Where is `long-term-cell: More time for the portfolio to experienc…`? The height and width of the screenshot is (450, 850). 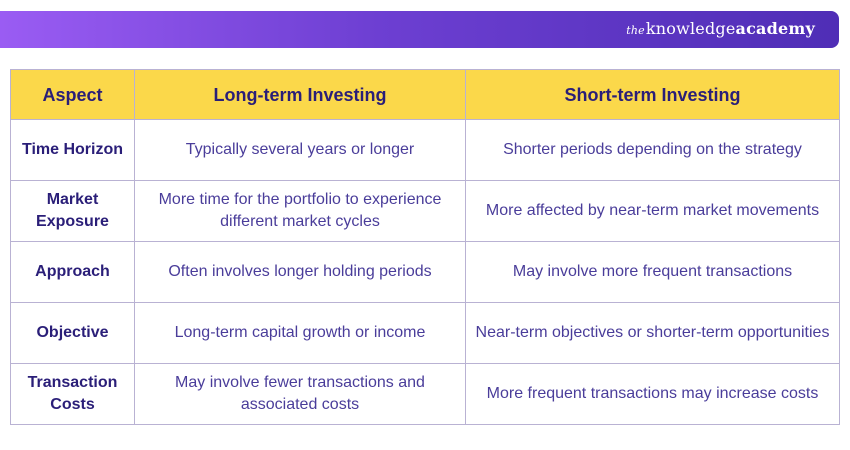 long-term-cell: More time for the portfolio to experienc… is located at coordinates (300, 211).